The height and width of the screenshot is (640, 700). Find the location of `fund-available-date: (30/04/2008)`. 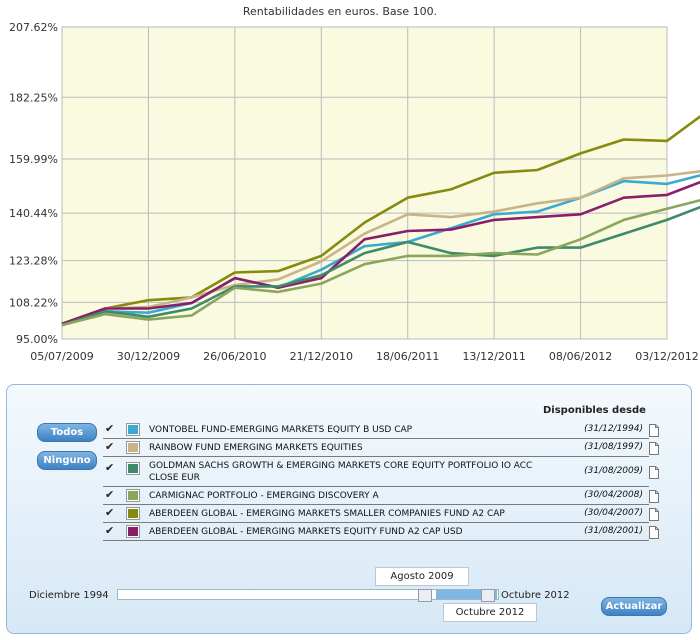

fund-available-date: (30/04/2008) is located at coordinates (613, 495).